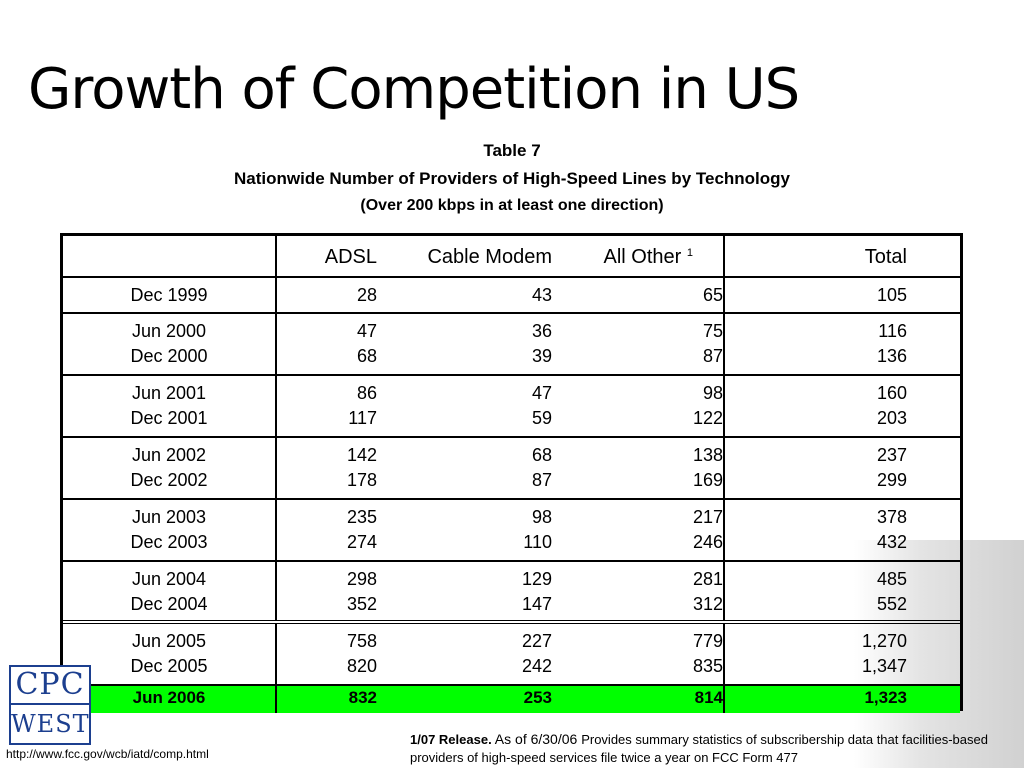 The image size is (1024, 768). Describe the element at coordinates (541, 356) in the screenshot. I see `cable-value: 39` at that location.